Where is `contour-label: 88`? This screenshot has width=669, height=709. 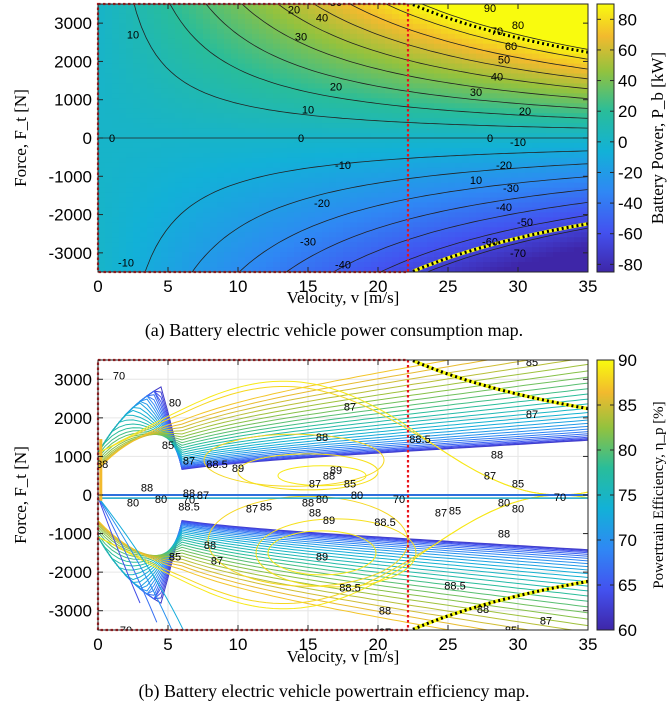
contour-label: 88 is located at coordinates (483, 610).